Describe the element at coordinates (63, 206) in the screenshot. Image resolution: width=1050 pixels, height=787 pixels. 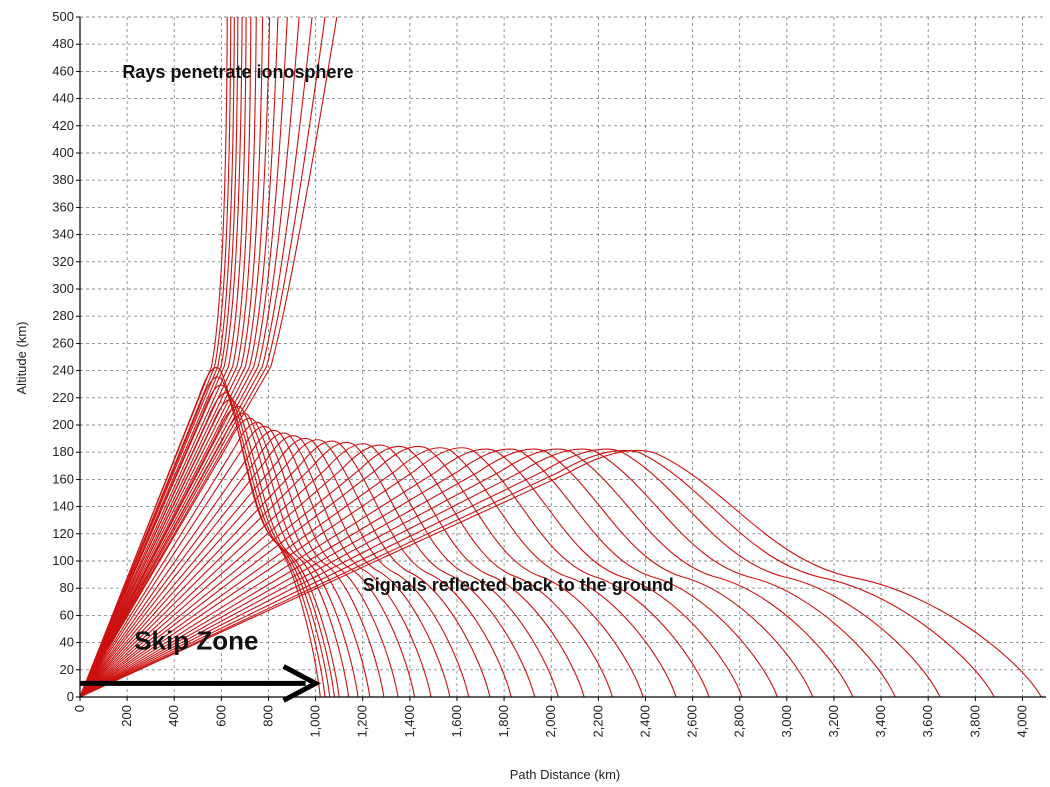
I see `y-tick-label: 360` at that location.